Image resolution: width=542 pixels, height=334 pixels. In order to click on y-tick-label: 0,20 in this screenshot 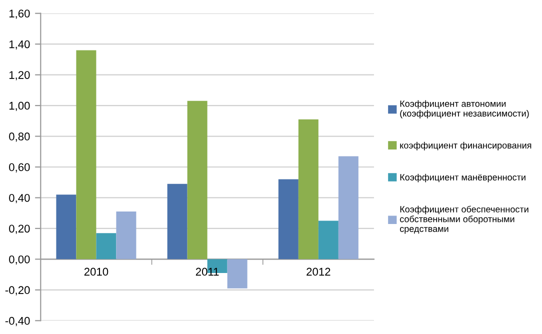, I will do `click(19, 229)`.